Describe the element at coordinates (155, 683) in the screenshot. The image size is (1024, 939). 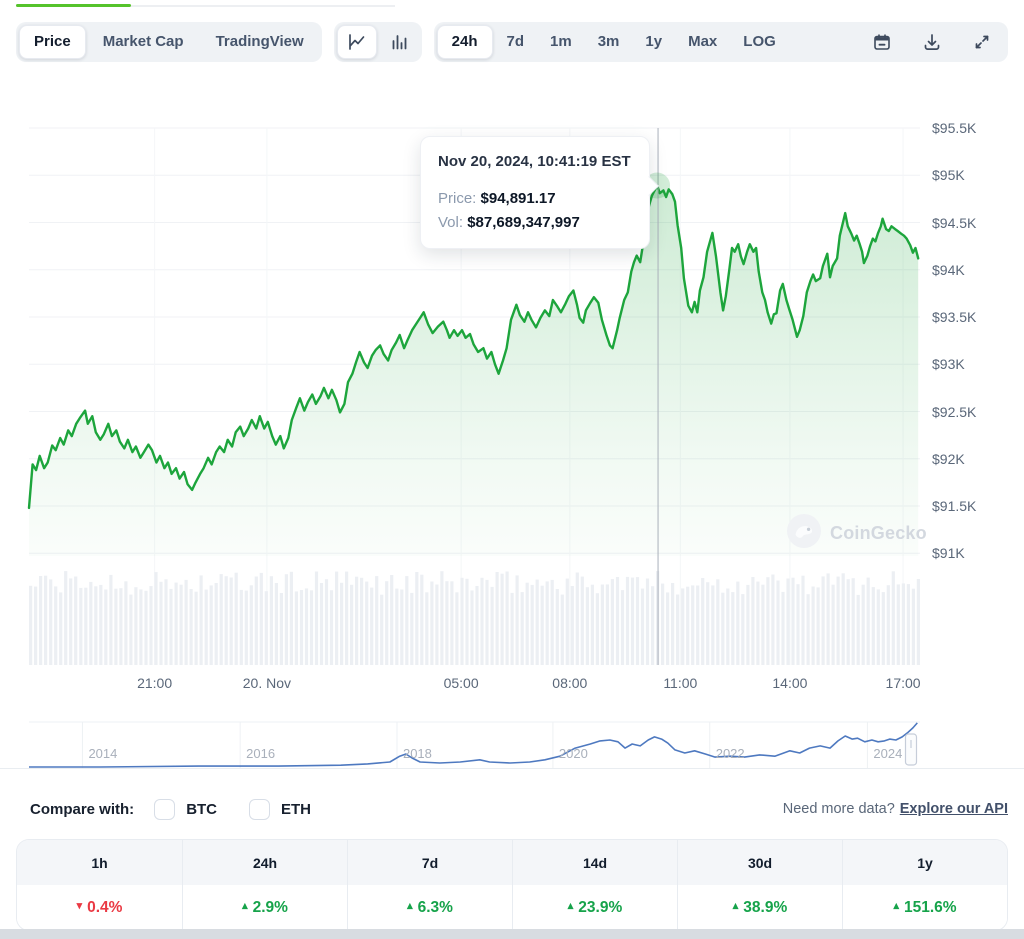
I see `x-tick-21:00: 21:00` at that location.